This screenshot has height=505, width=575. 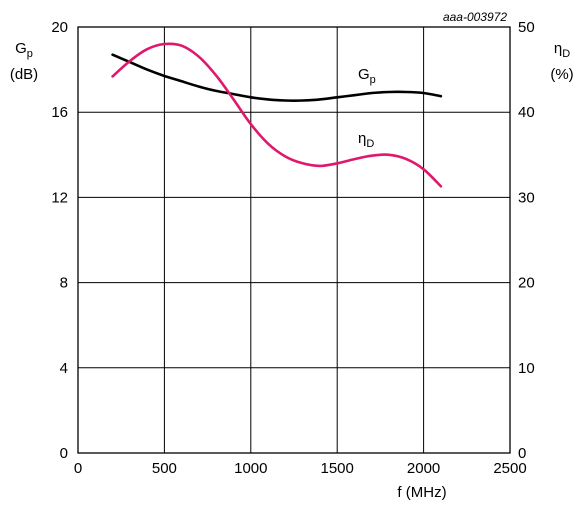 What do you see at coordinates (59, 197) in the screenshot?
I see `y-left-tick-label: 12` at bounding box center [59, 197].